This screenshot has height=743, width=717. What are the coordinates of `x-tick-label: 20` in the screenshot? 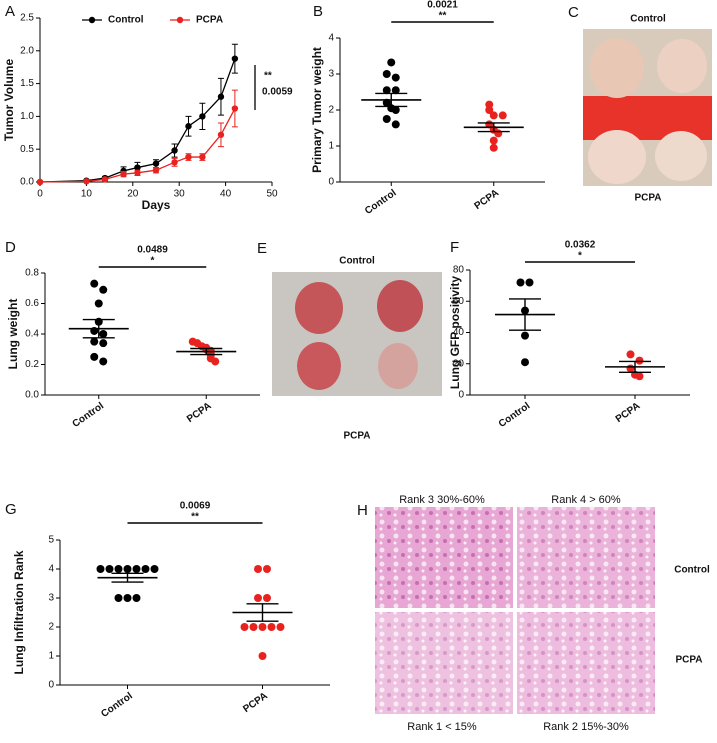 It's located at (133, 194).